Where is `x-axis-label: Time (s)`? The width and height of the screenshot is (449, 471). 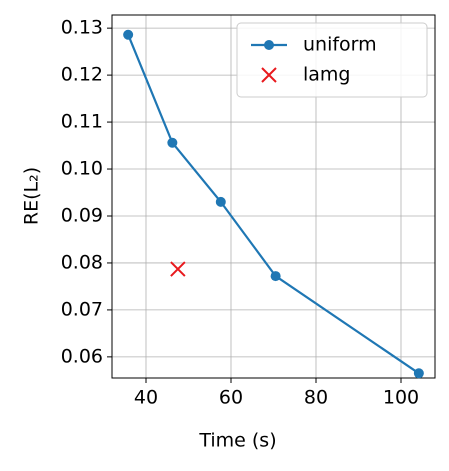 x-axis-label: Time (s) is located at coordinates (237, 441).